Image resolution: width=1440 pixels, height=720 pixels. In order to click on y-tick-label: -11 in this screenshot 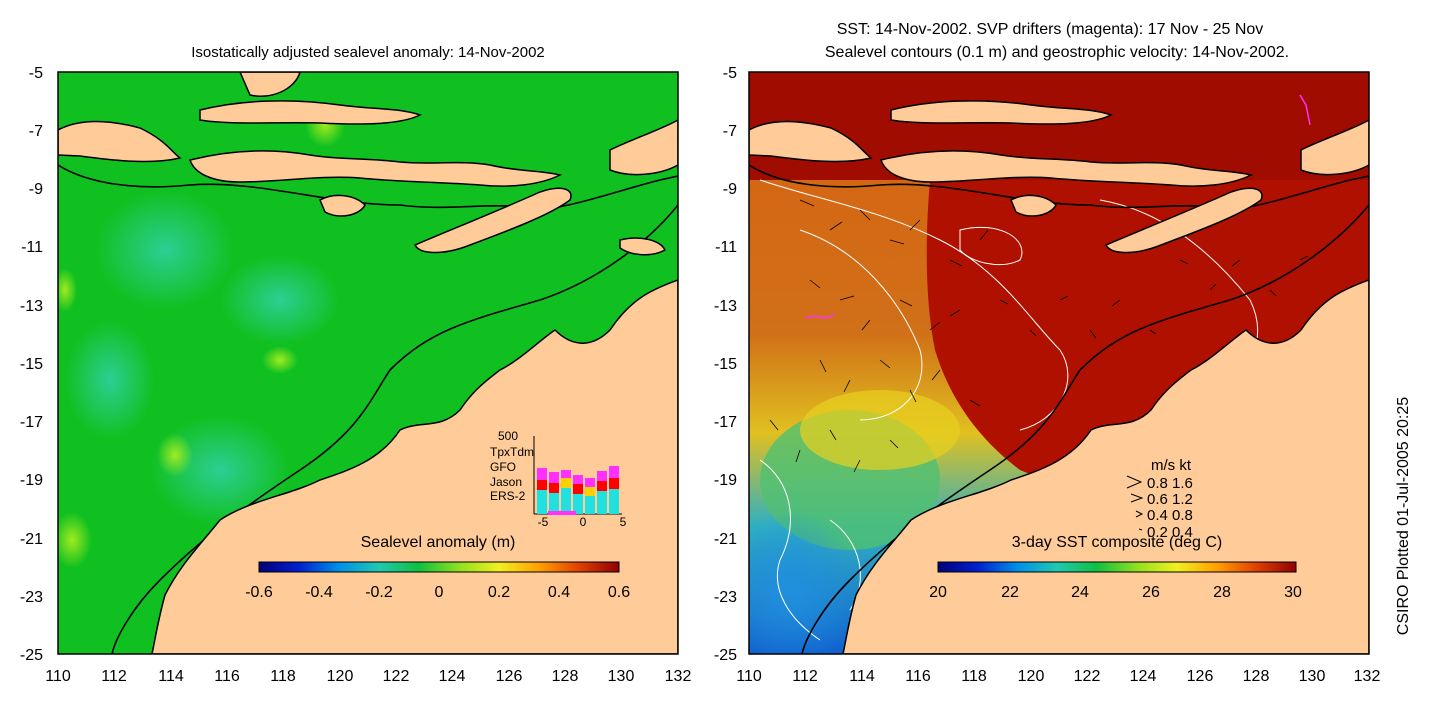, I will do `click(726, 247)`.